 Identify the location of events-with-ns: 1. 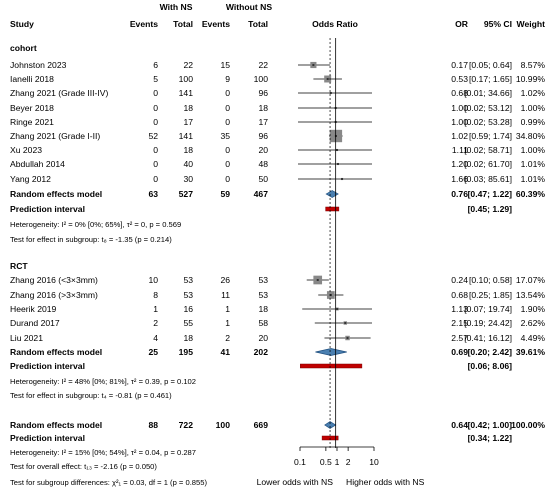
(155, 309).